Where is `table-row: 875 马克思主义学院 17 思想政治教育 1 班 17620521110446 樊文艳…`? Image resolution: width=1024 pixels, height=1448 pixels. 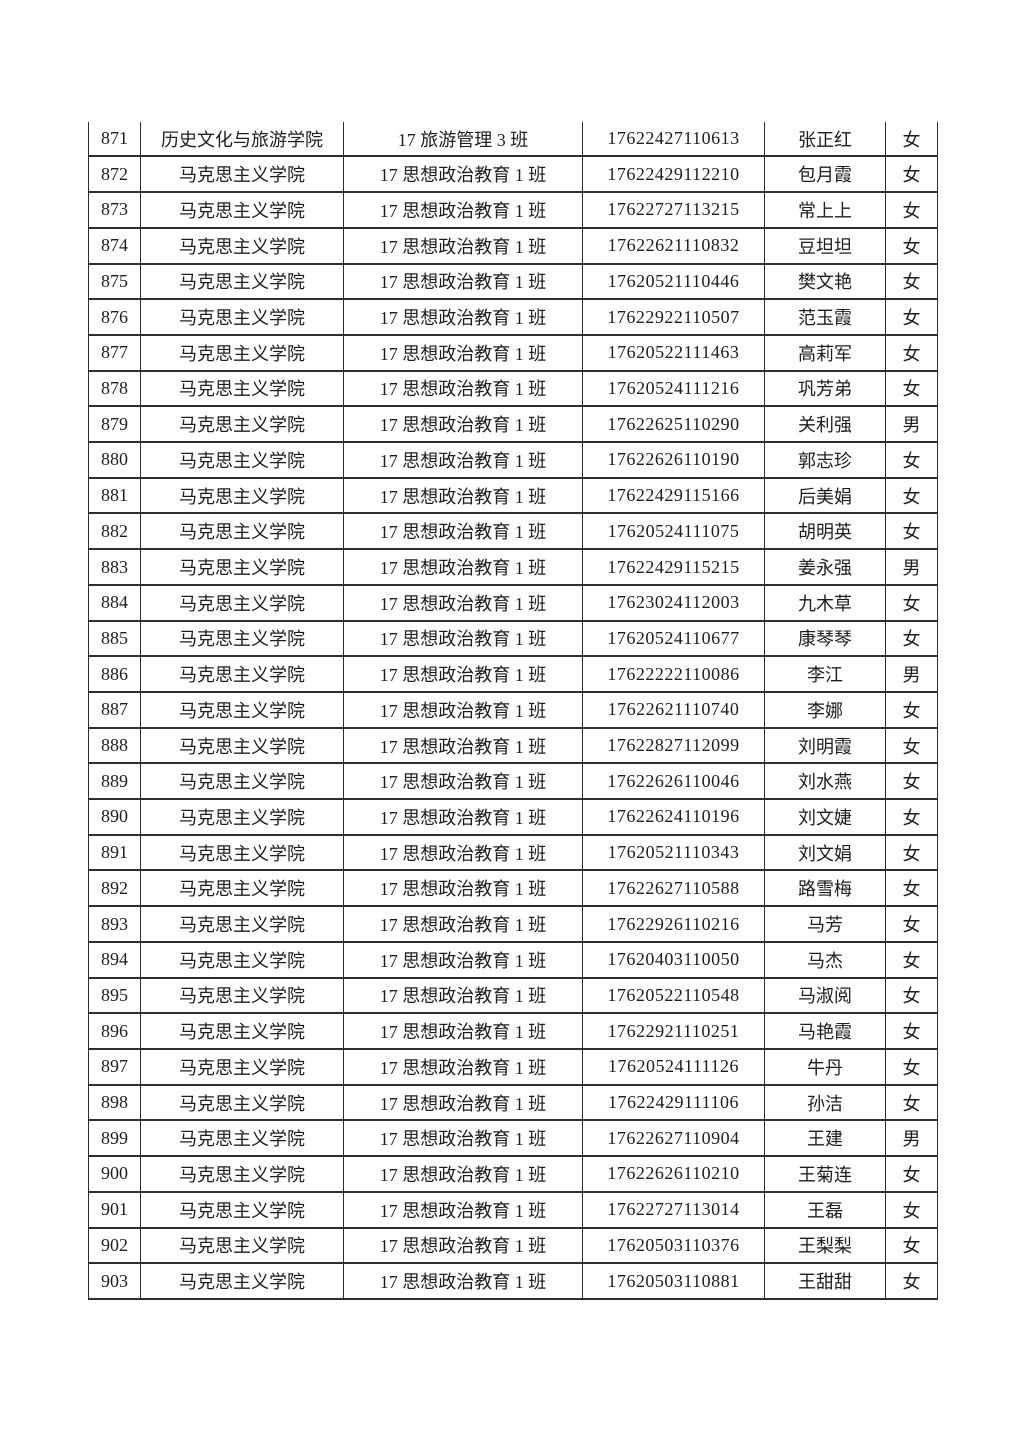 table-row: 875 马克思主义学院 17 思想政治教育 1 班 17620521110446 樊文艳… is located at coordinates (513, 281).